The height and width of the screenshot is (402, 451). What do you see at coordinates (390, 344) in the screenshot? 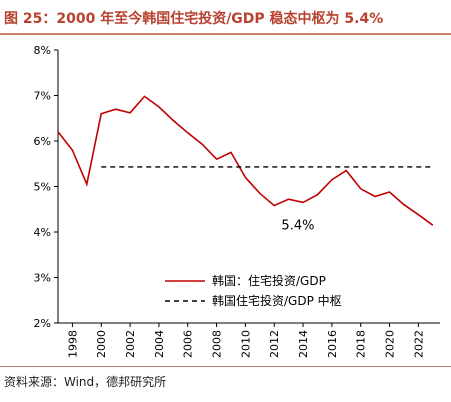
I see `x-tick-label: 2020` at bounding box center [390, 344].